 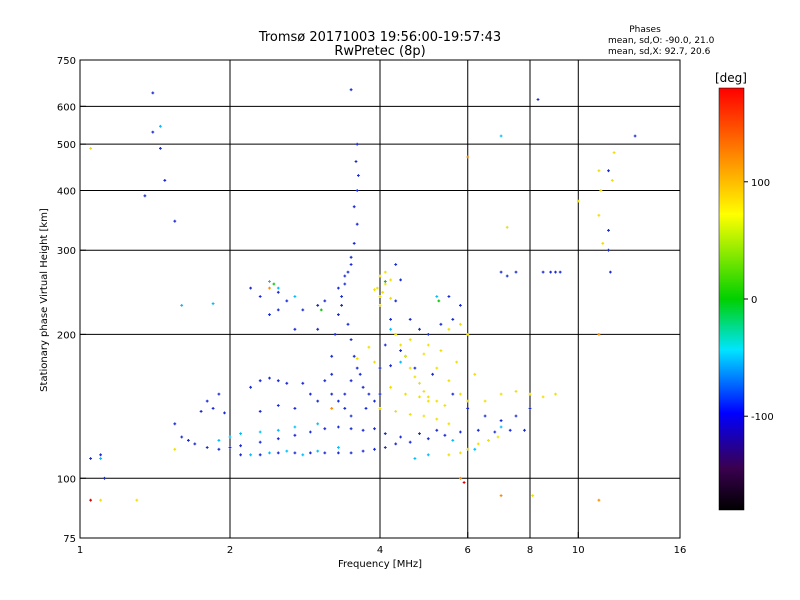 I want to click on colorbar-label: [deg], so click(x=731, y=78).